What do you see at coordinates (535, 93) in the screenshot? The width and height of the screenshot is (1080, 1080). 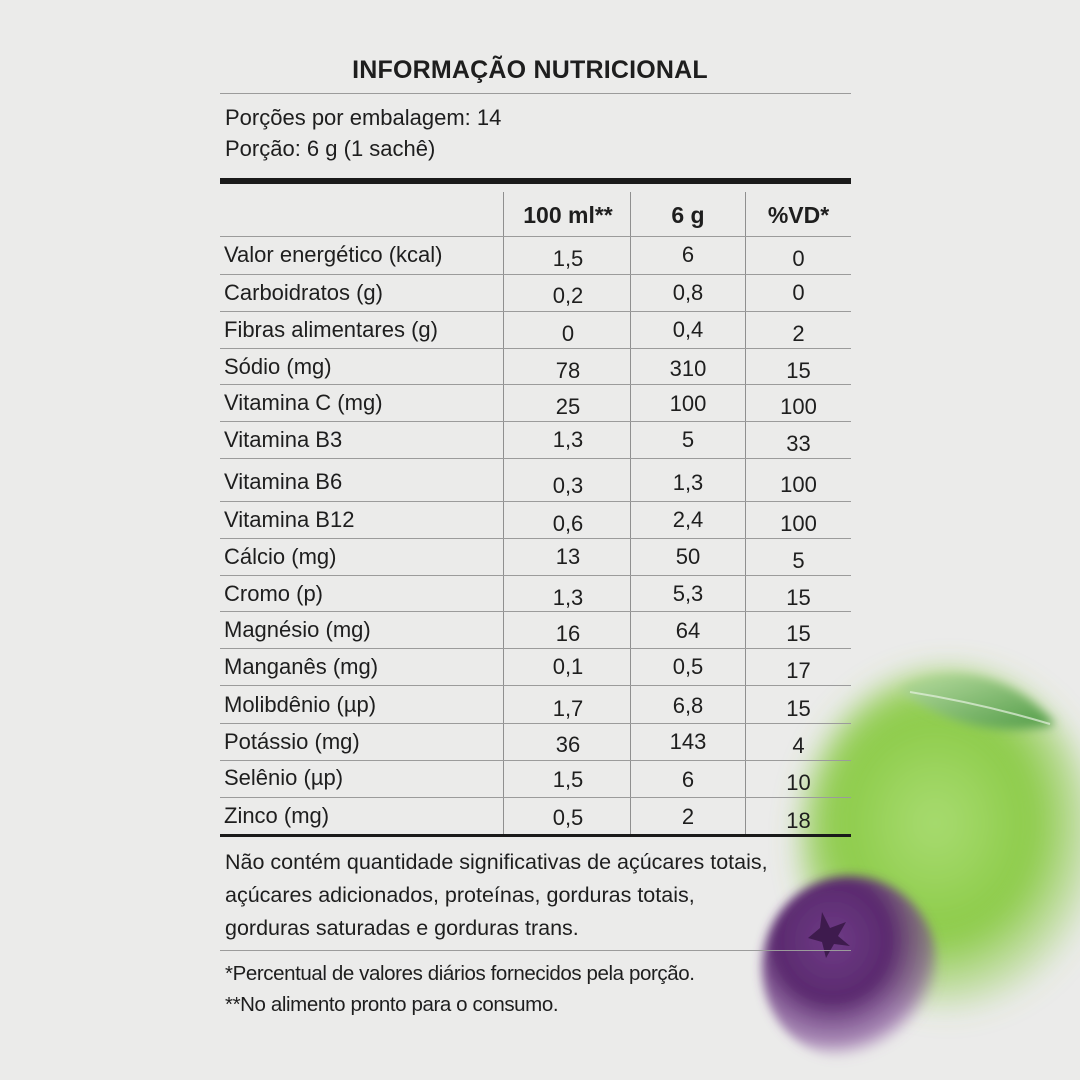 I see `title-divider` at bounding box center [535, 93].